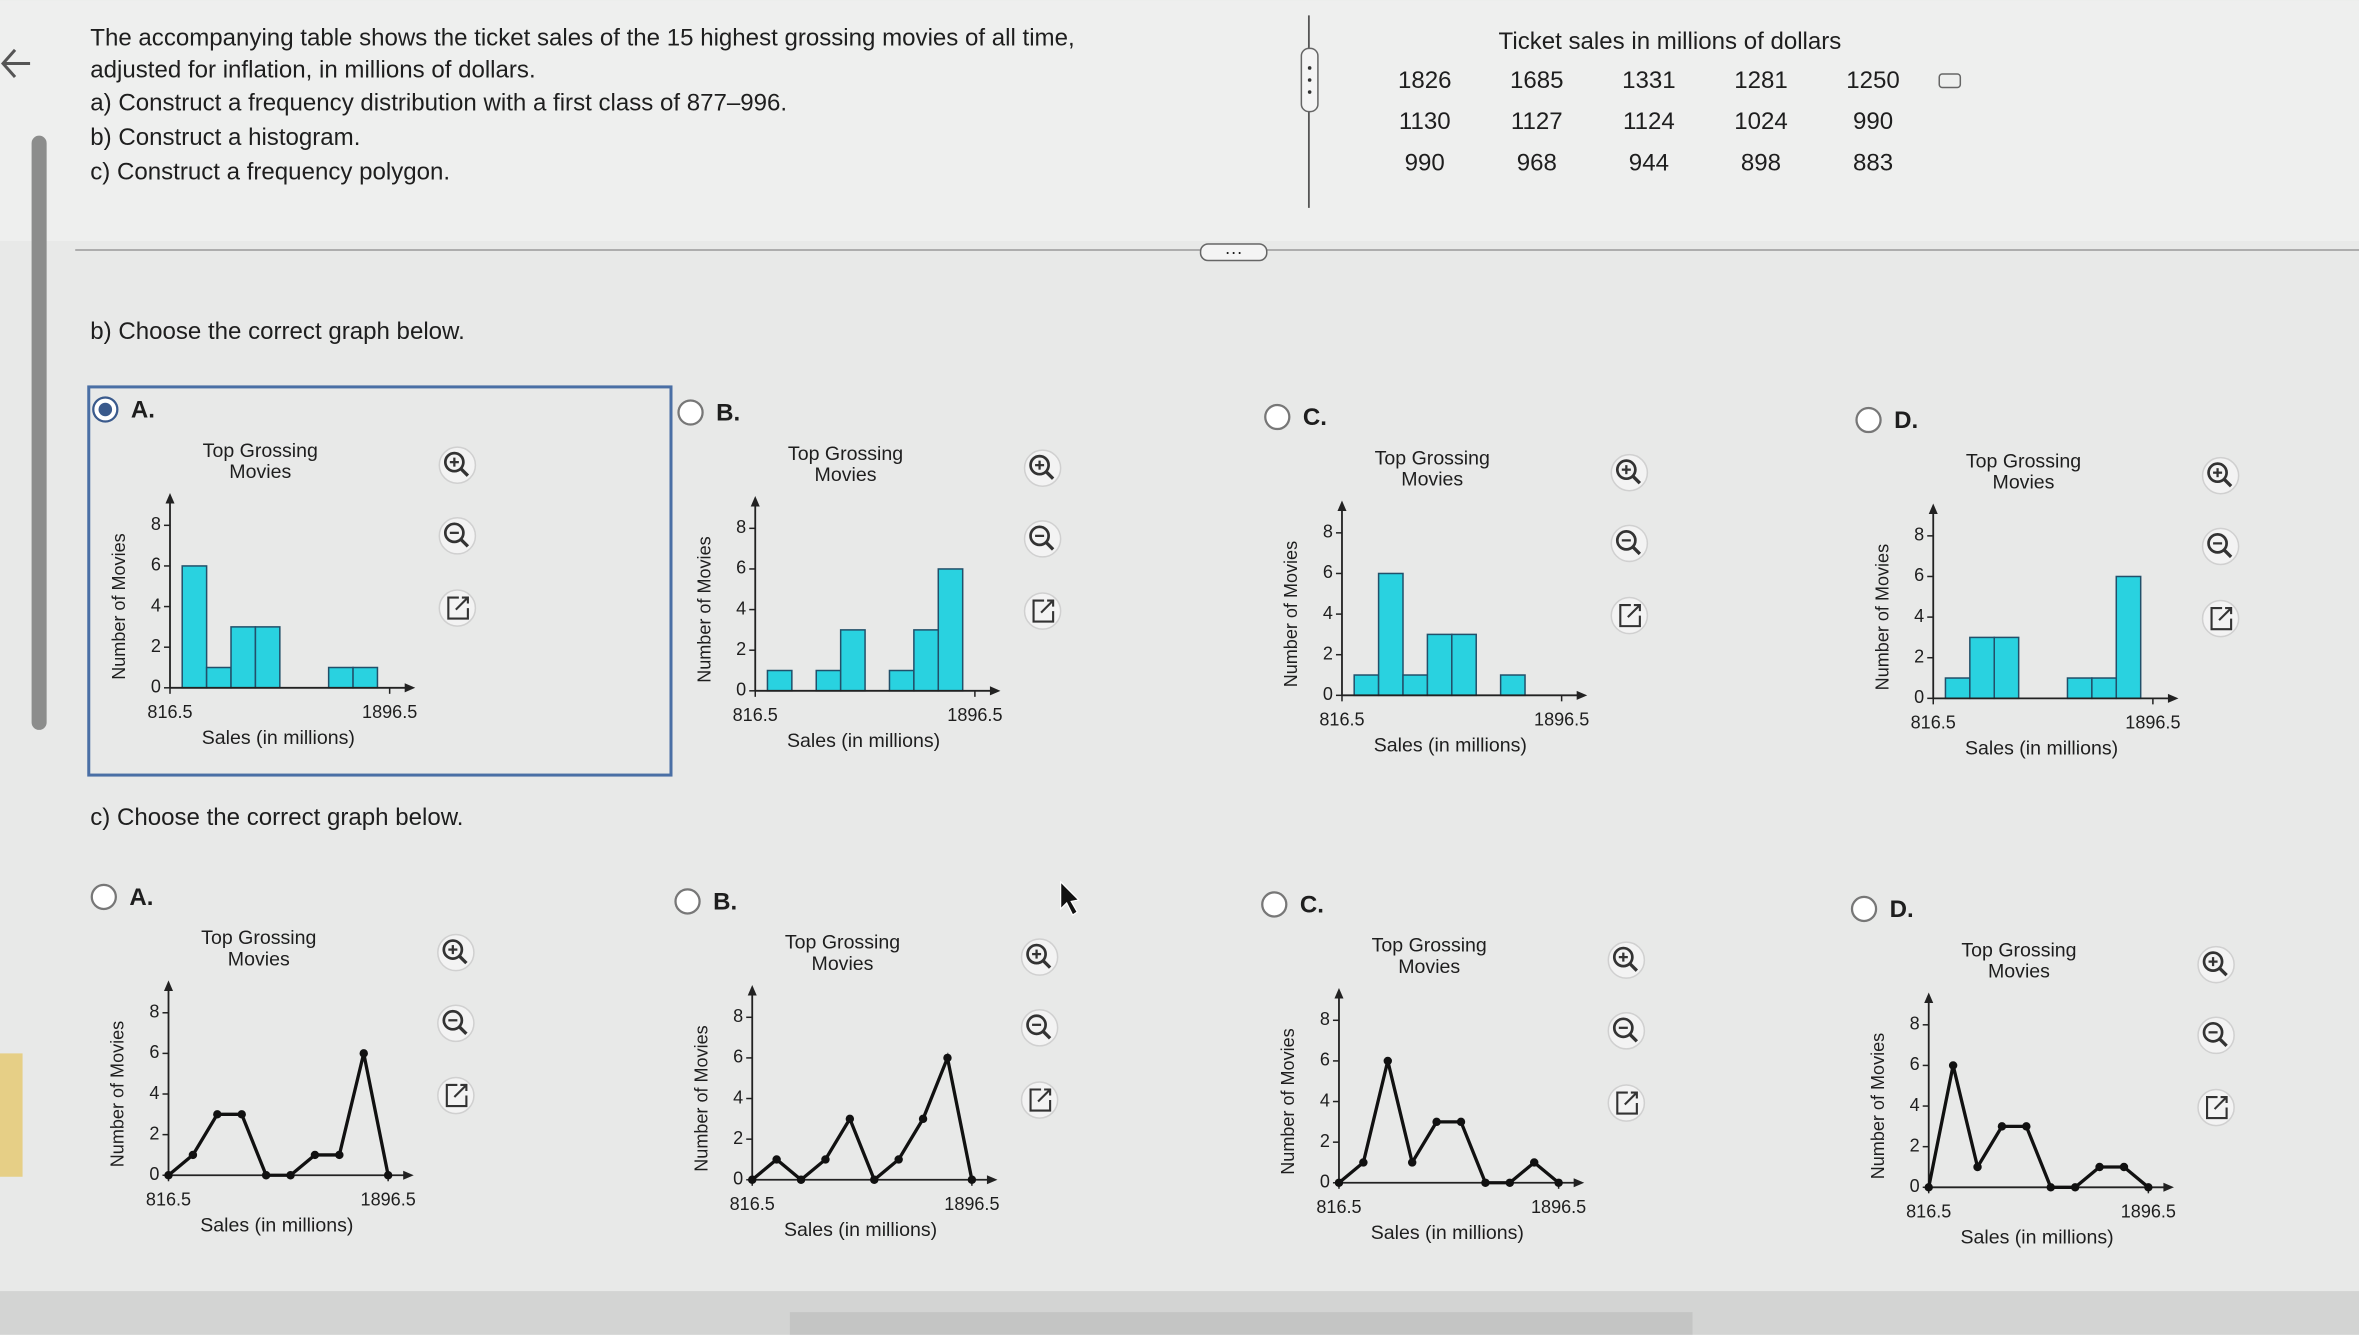  What do you see at coordinates (2216, 1107) in the screenshot?
I see `open-icon` at bounding box center [2216, 1107].